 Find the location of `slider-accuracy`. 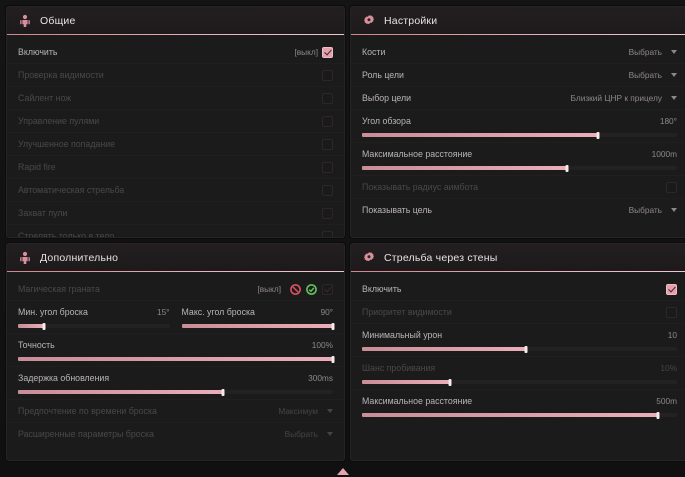

slider-accuracy is located at coordinates (176, 359).